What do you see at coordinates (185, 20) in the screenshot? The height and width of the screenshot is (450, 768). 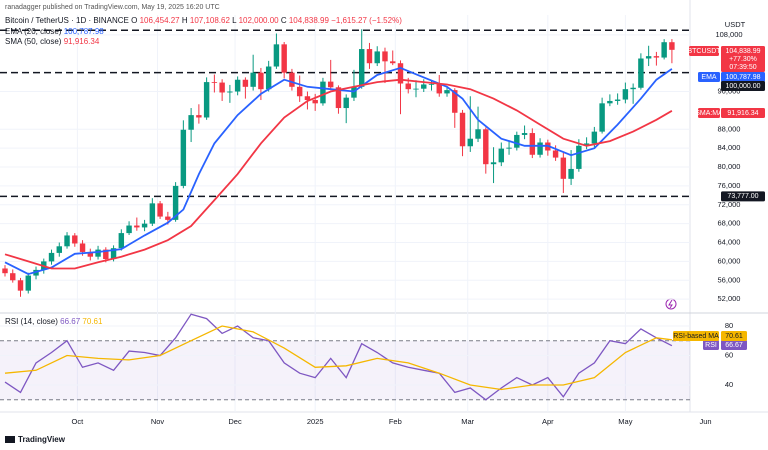 I see `ohlc-key: H` at bounding box center [185, 20].